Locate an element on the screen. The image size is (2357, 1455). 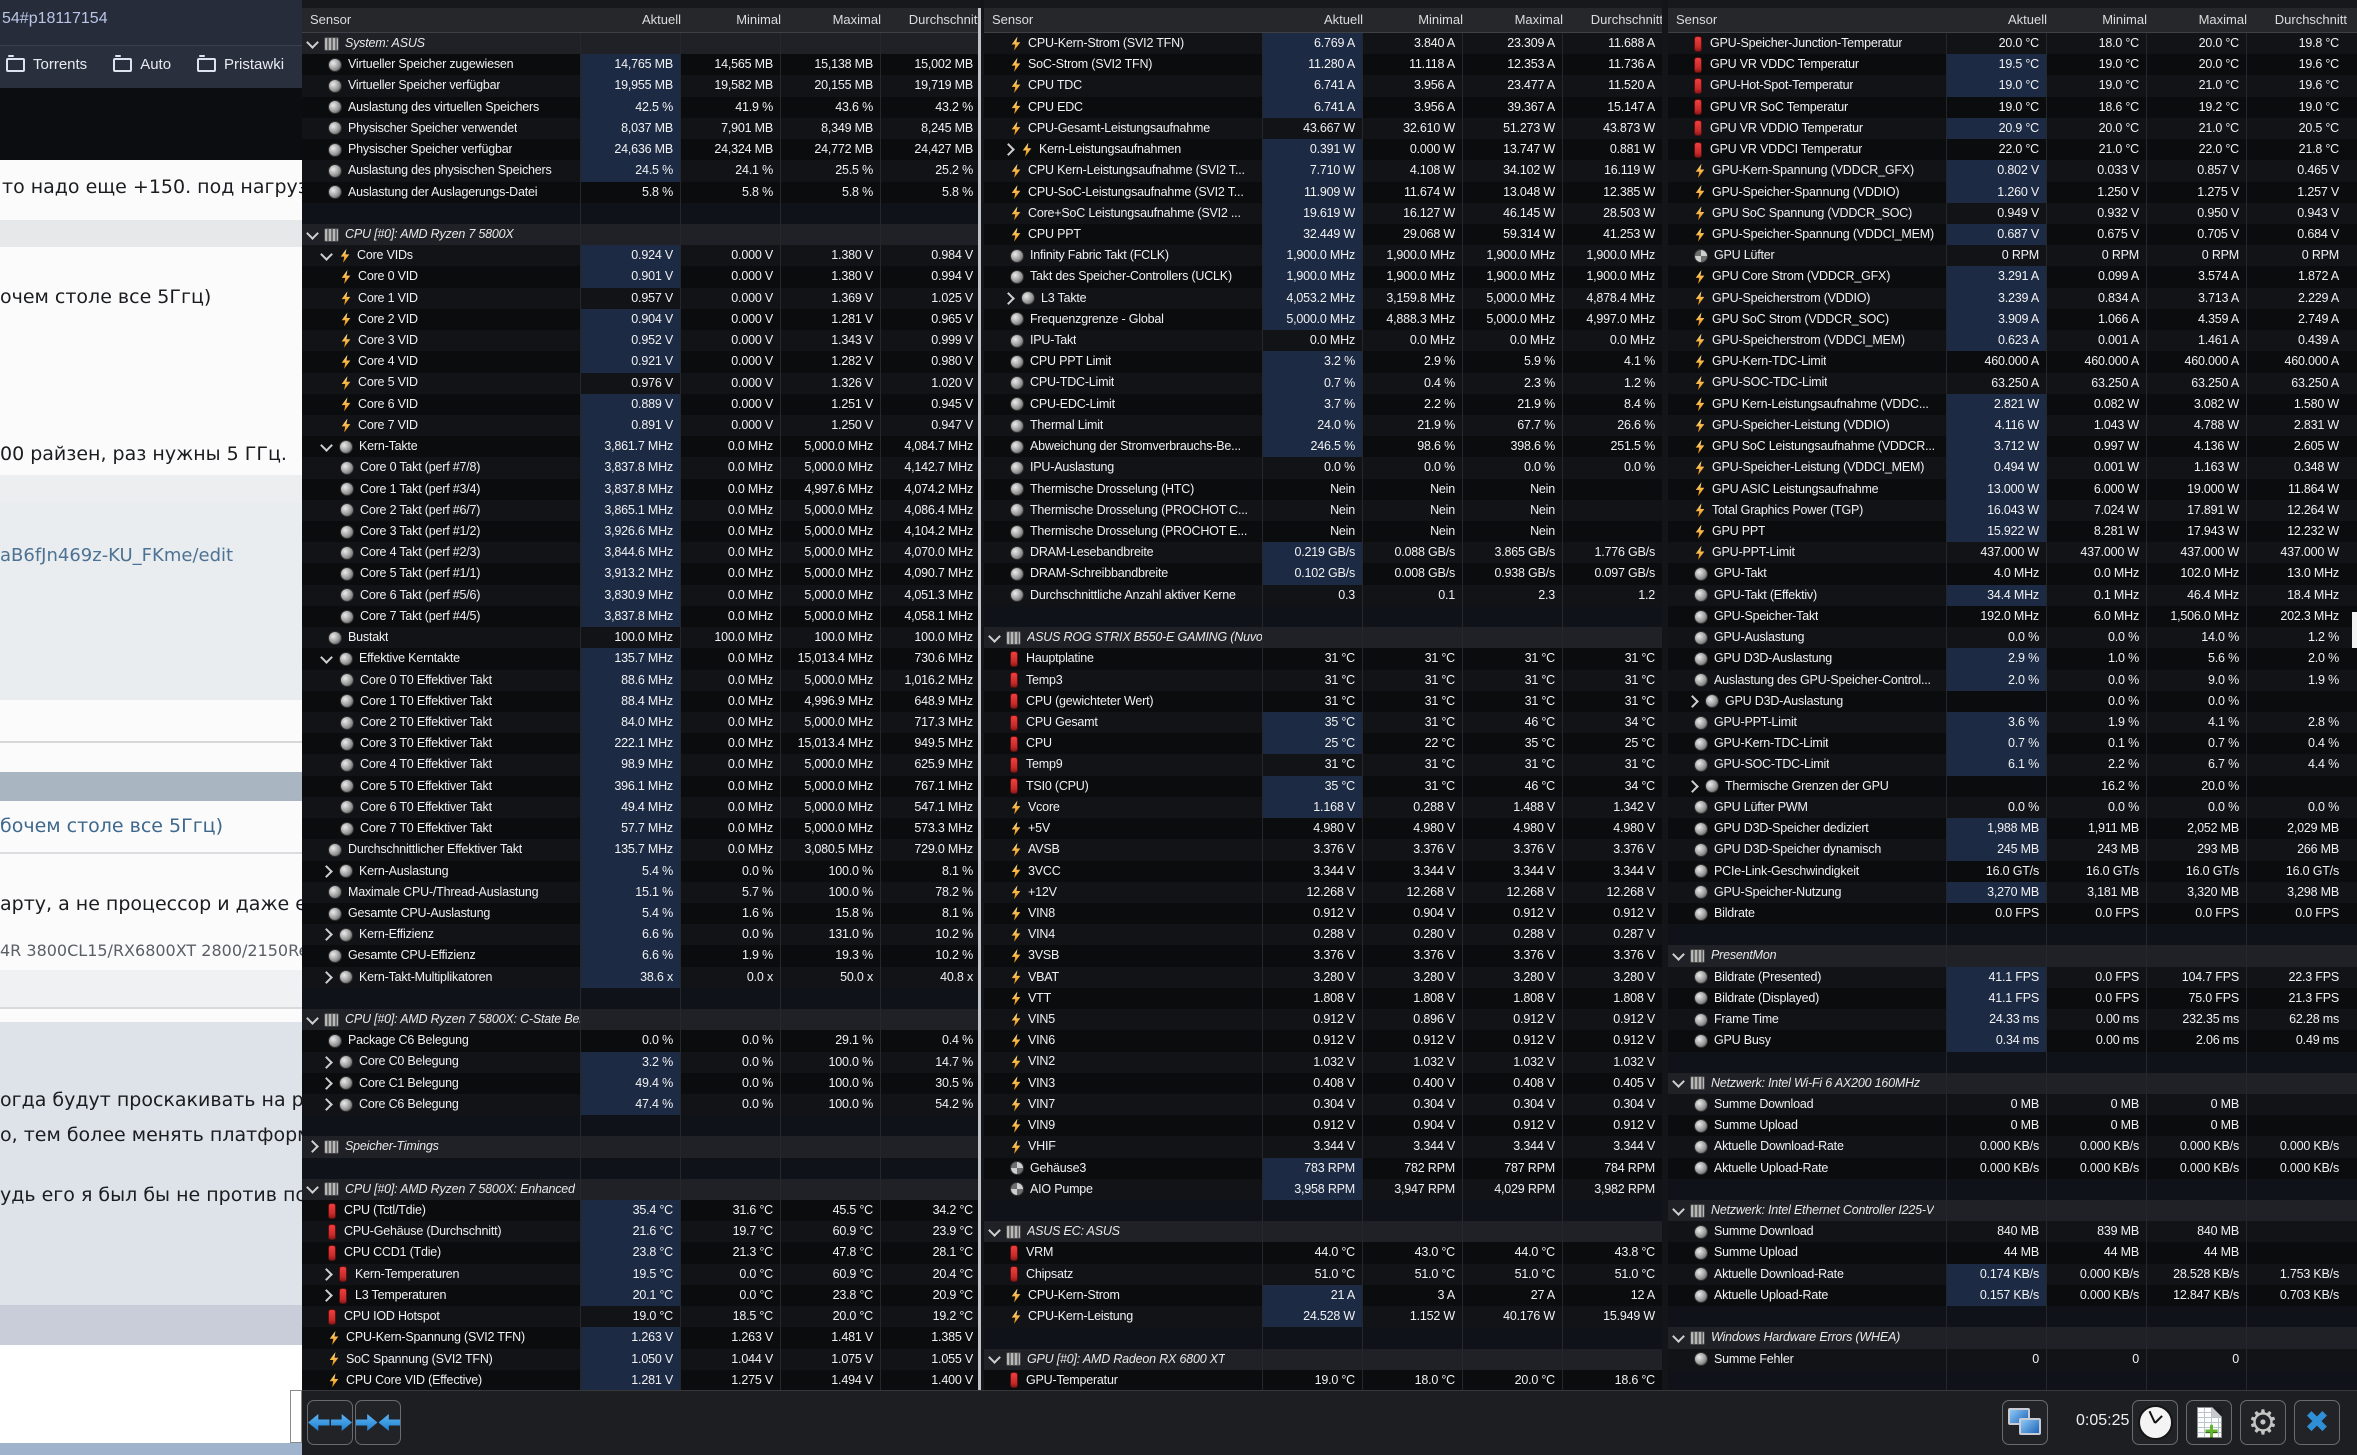
sensor-row: +5V 4.980 V 4.980 V 4.980 V 4.980 V is located at coordinates (1323, 829).